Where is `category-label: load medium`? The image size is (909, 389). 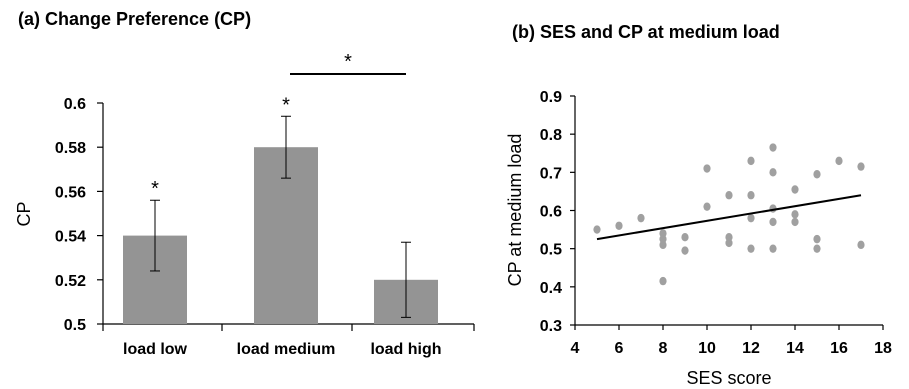 category-label: load medium is located at coordinates (286, 349).